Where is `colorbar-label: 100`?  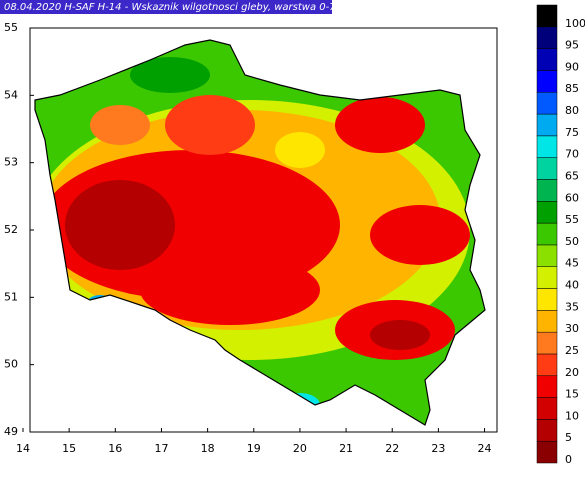 colorbar-label: 100 is located at coordinates (575, 23).